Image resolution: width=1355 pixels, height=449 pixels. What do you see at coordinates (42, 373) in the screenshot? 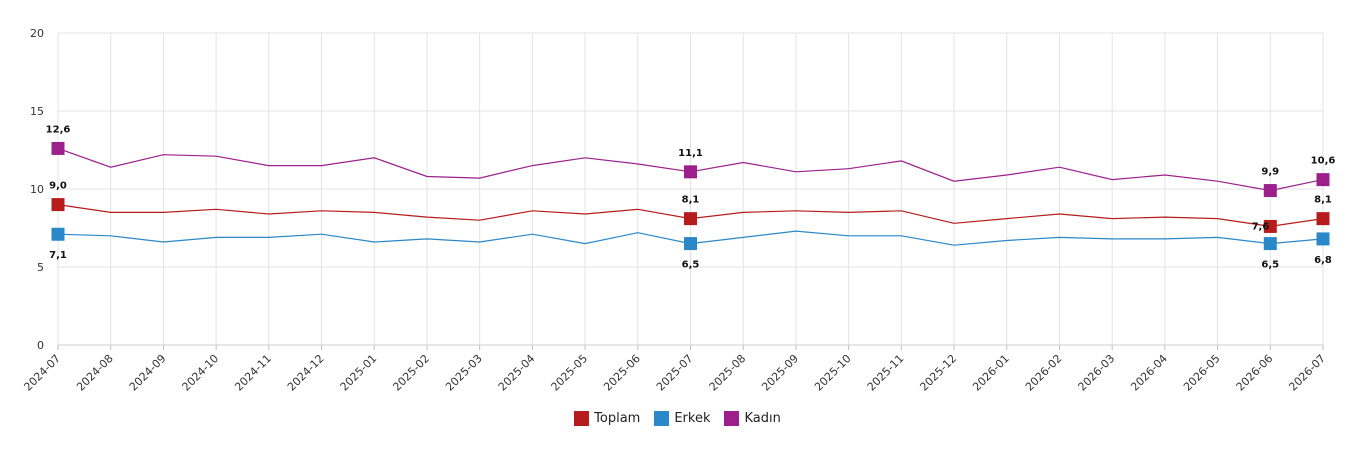
I see `x-tick-label: 2024-07` at bounding box center [42, 373].